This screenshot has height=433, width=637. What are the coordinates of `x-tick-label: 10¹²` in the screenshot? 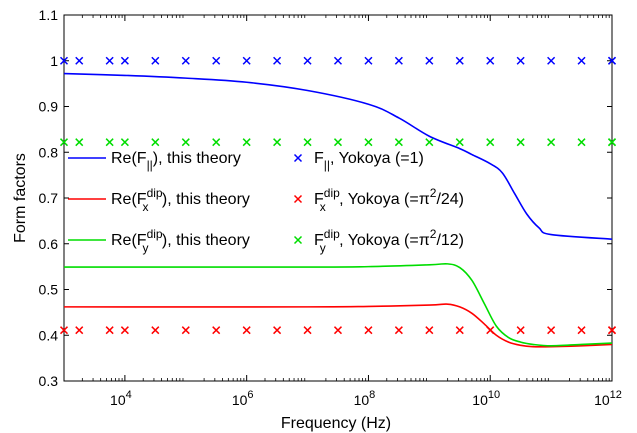 It's located at (608, 398).